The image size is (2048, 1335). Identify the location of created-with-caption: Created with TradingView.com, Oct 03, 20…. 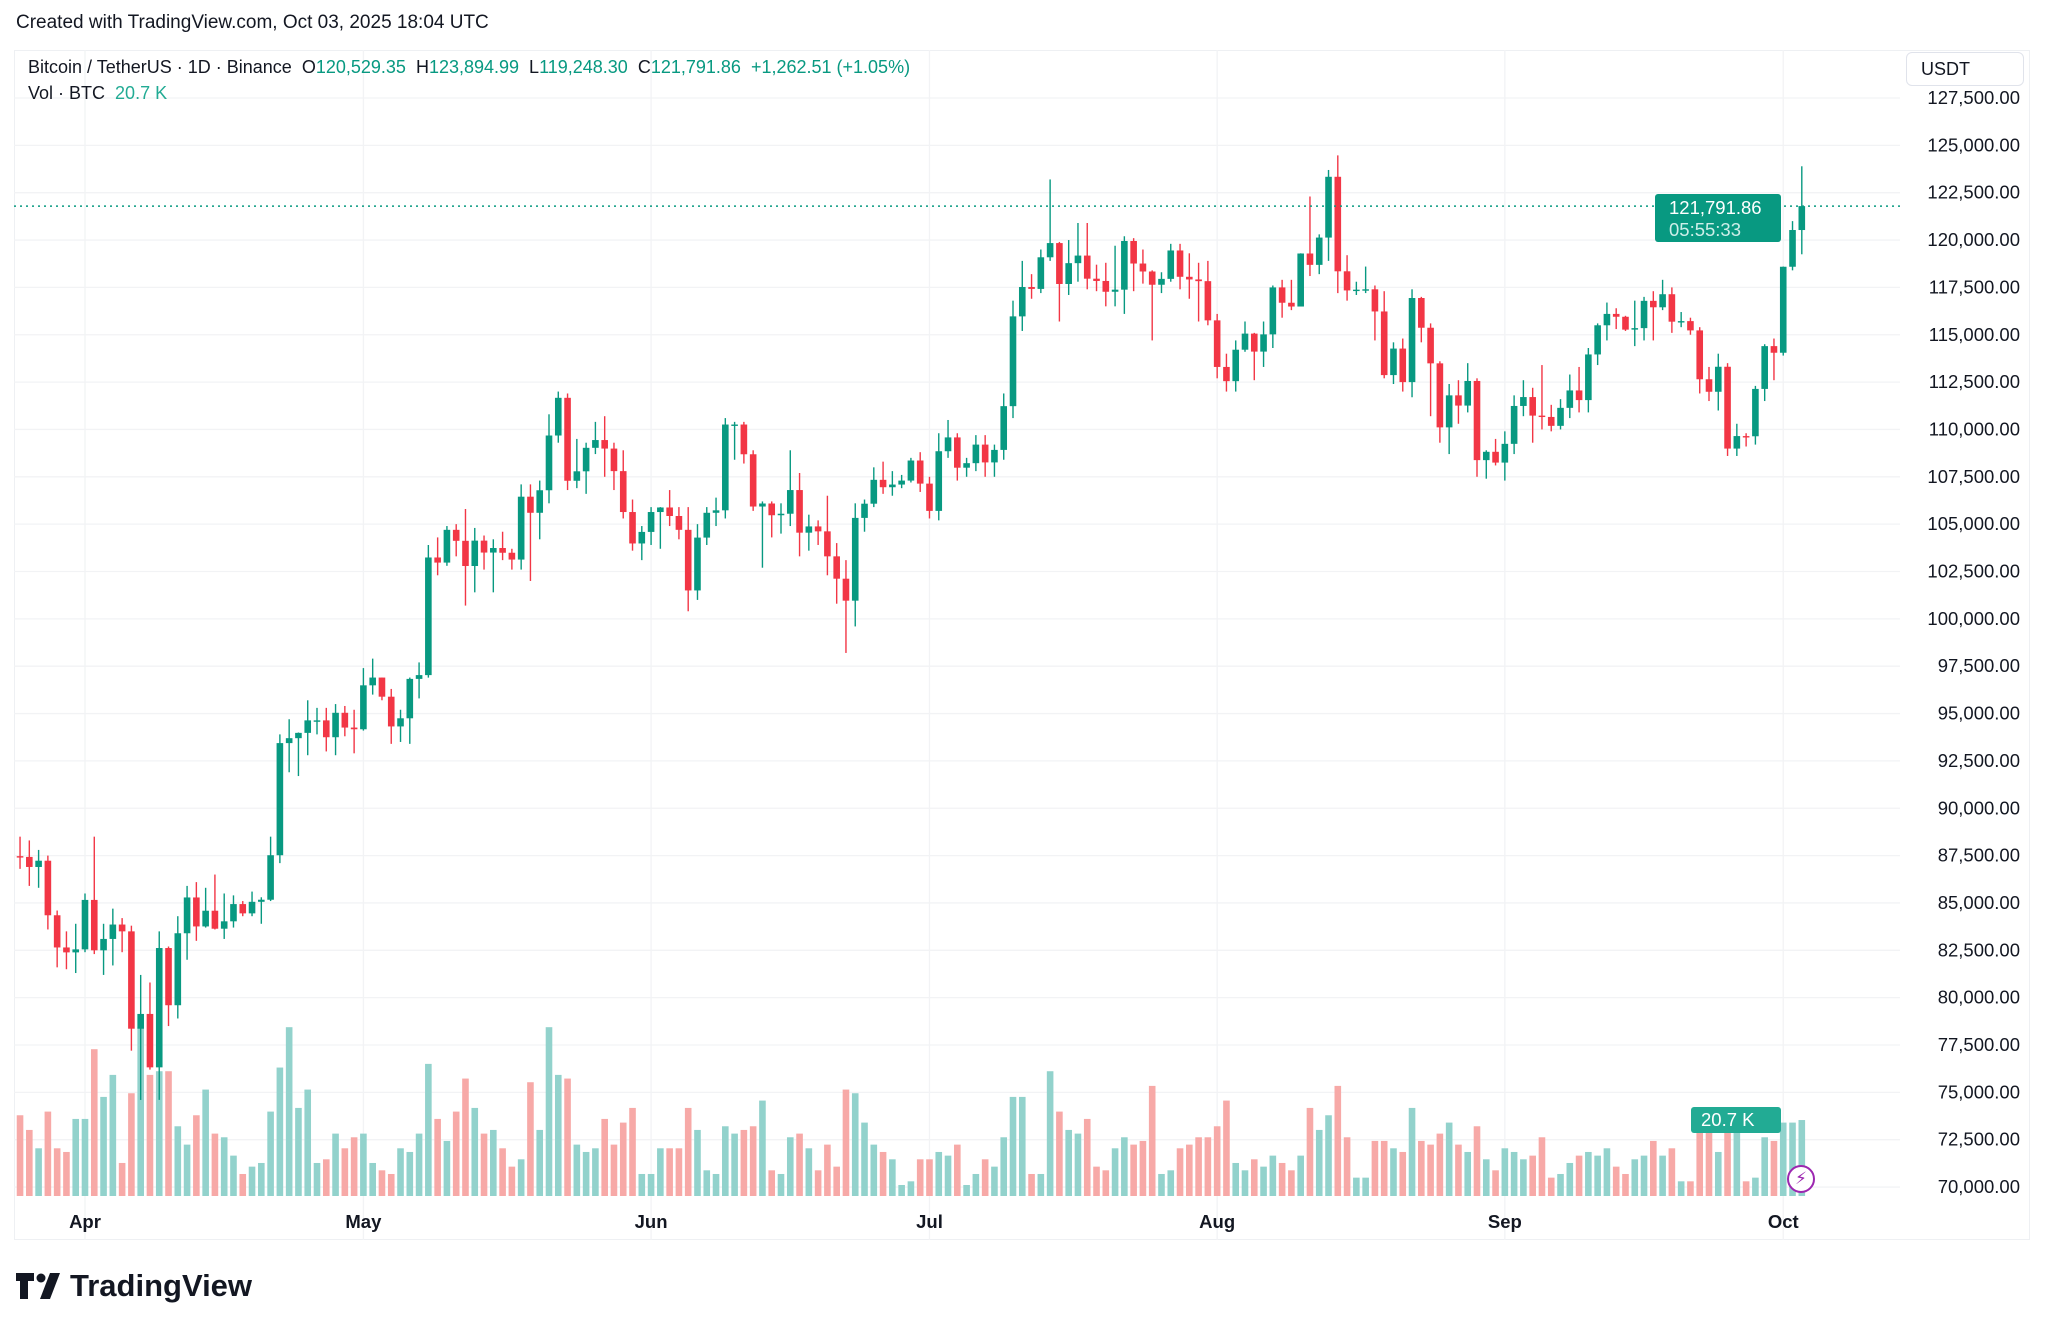
(252, 22).